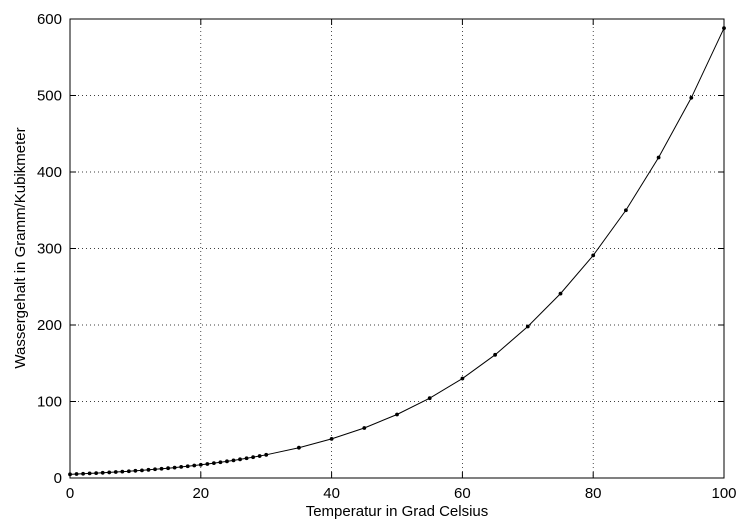  I want to click on y-tick-label: 300, so click(49, 249).